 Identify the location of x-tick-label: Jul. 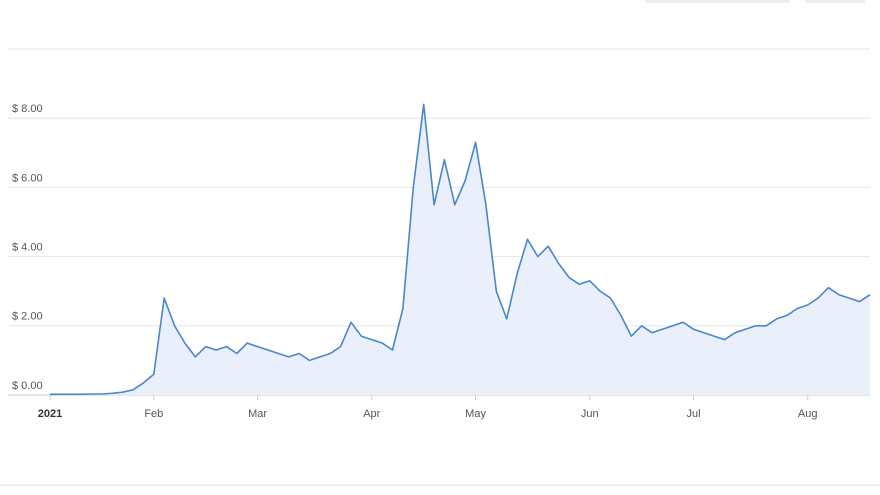
(694, 414).